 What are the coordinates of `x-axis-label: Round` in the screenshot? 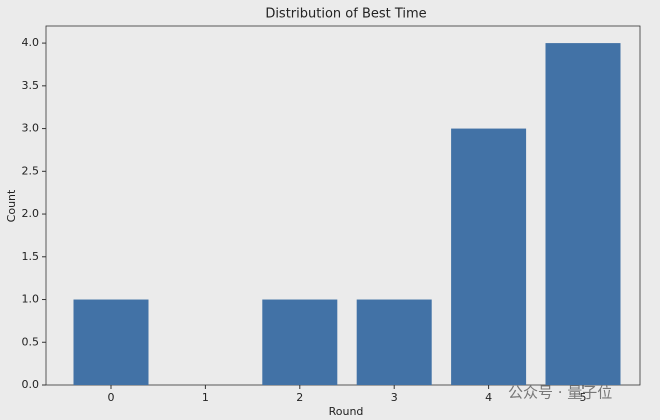 It's located at (346, 411).